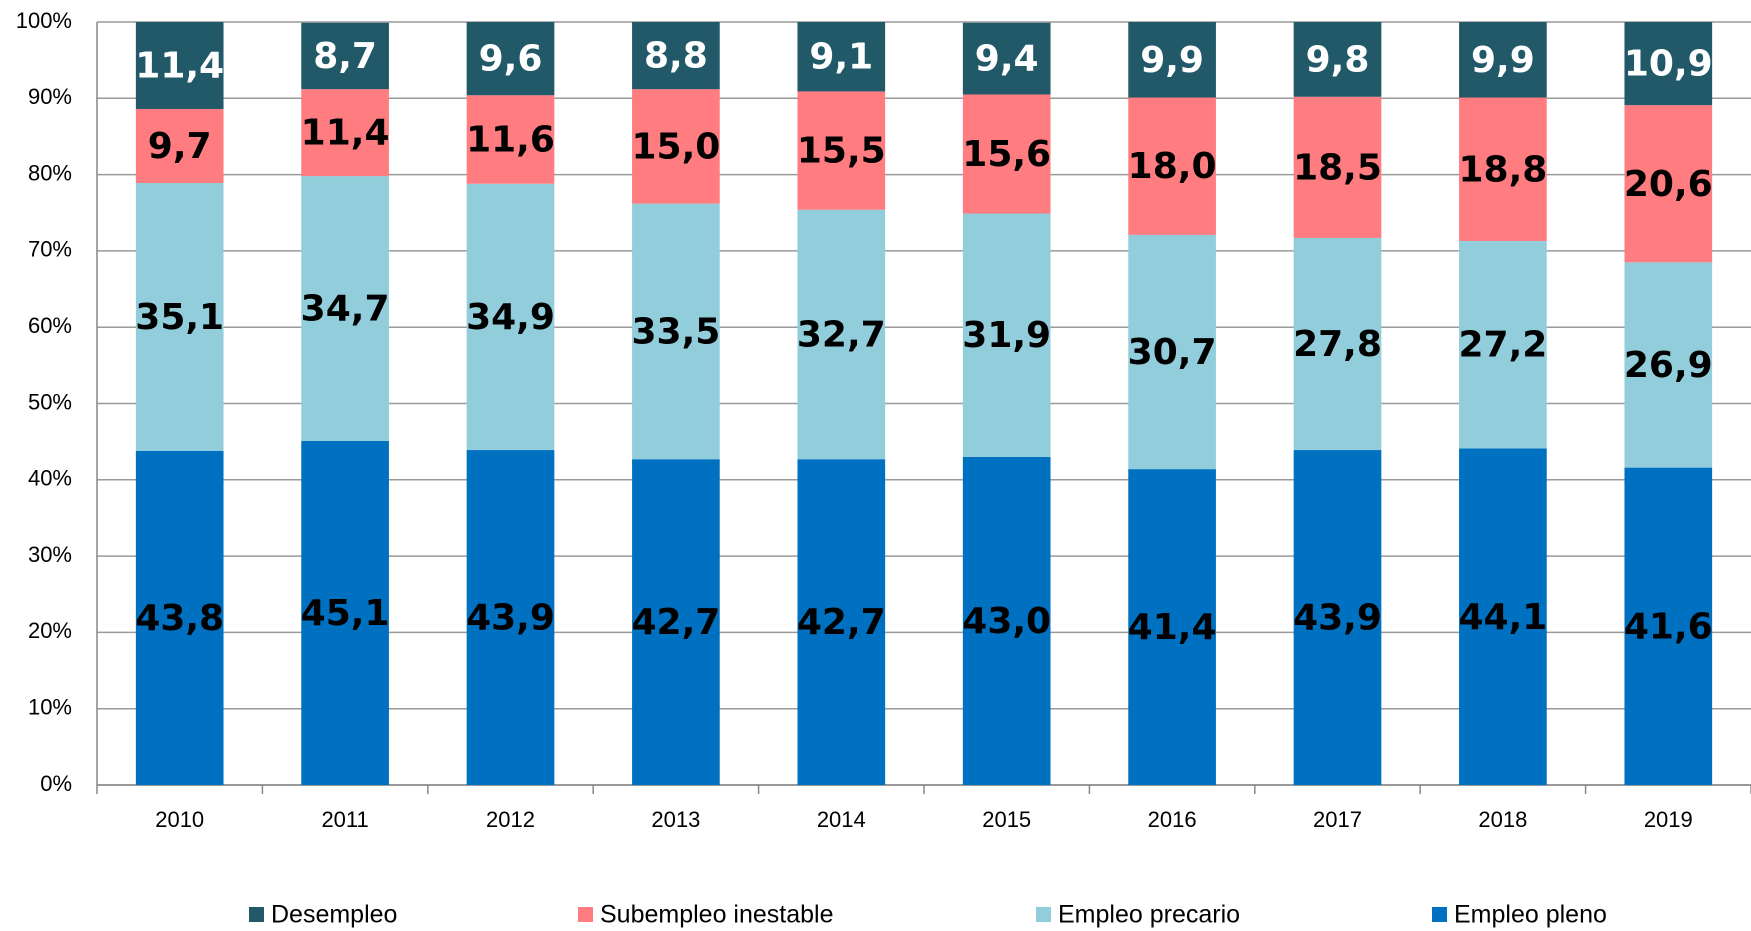  Describe the element at coordinates (1668, 365) in the screenshot. I see `value-label: 26,9` at that location.